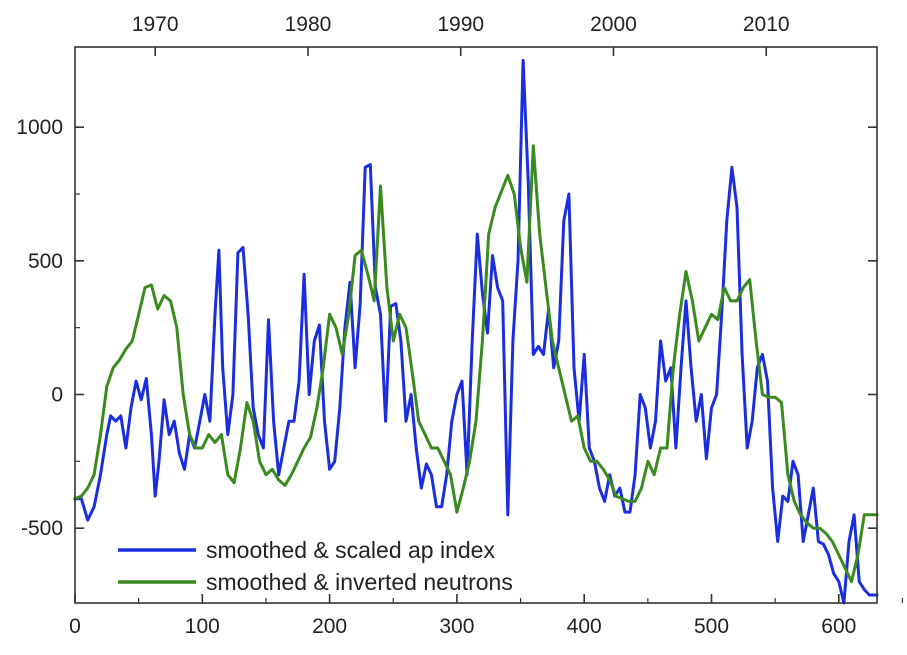 The image size is (907, 655). What do you see at coordinates (45, 261) in the screenshot?
I see `y-tick-label: 500` at bounding box center [45, 261].